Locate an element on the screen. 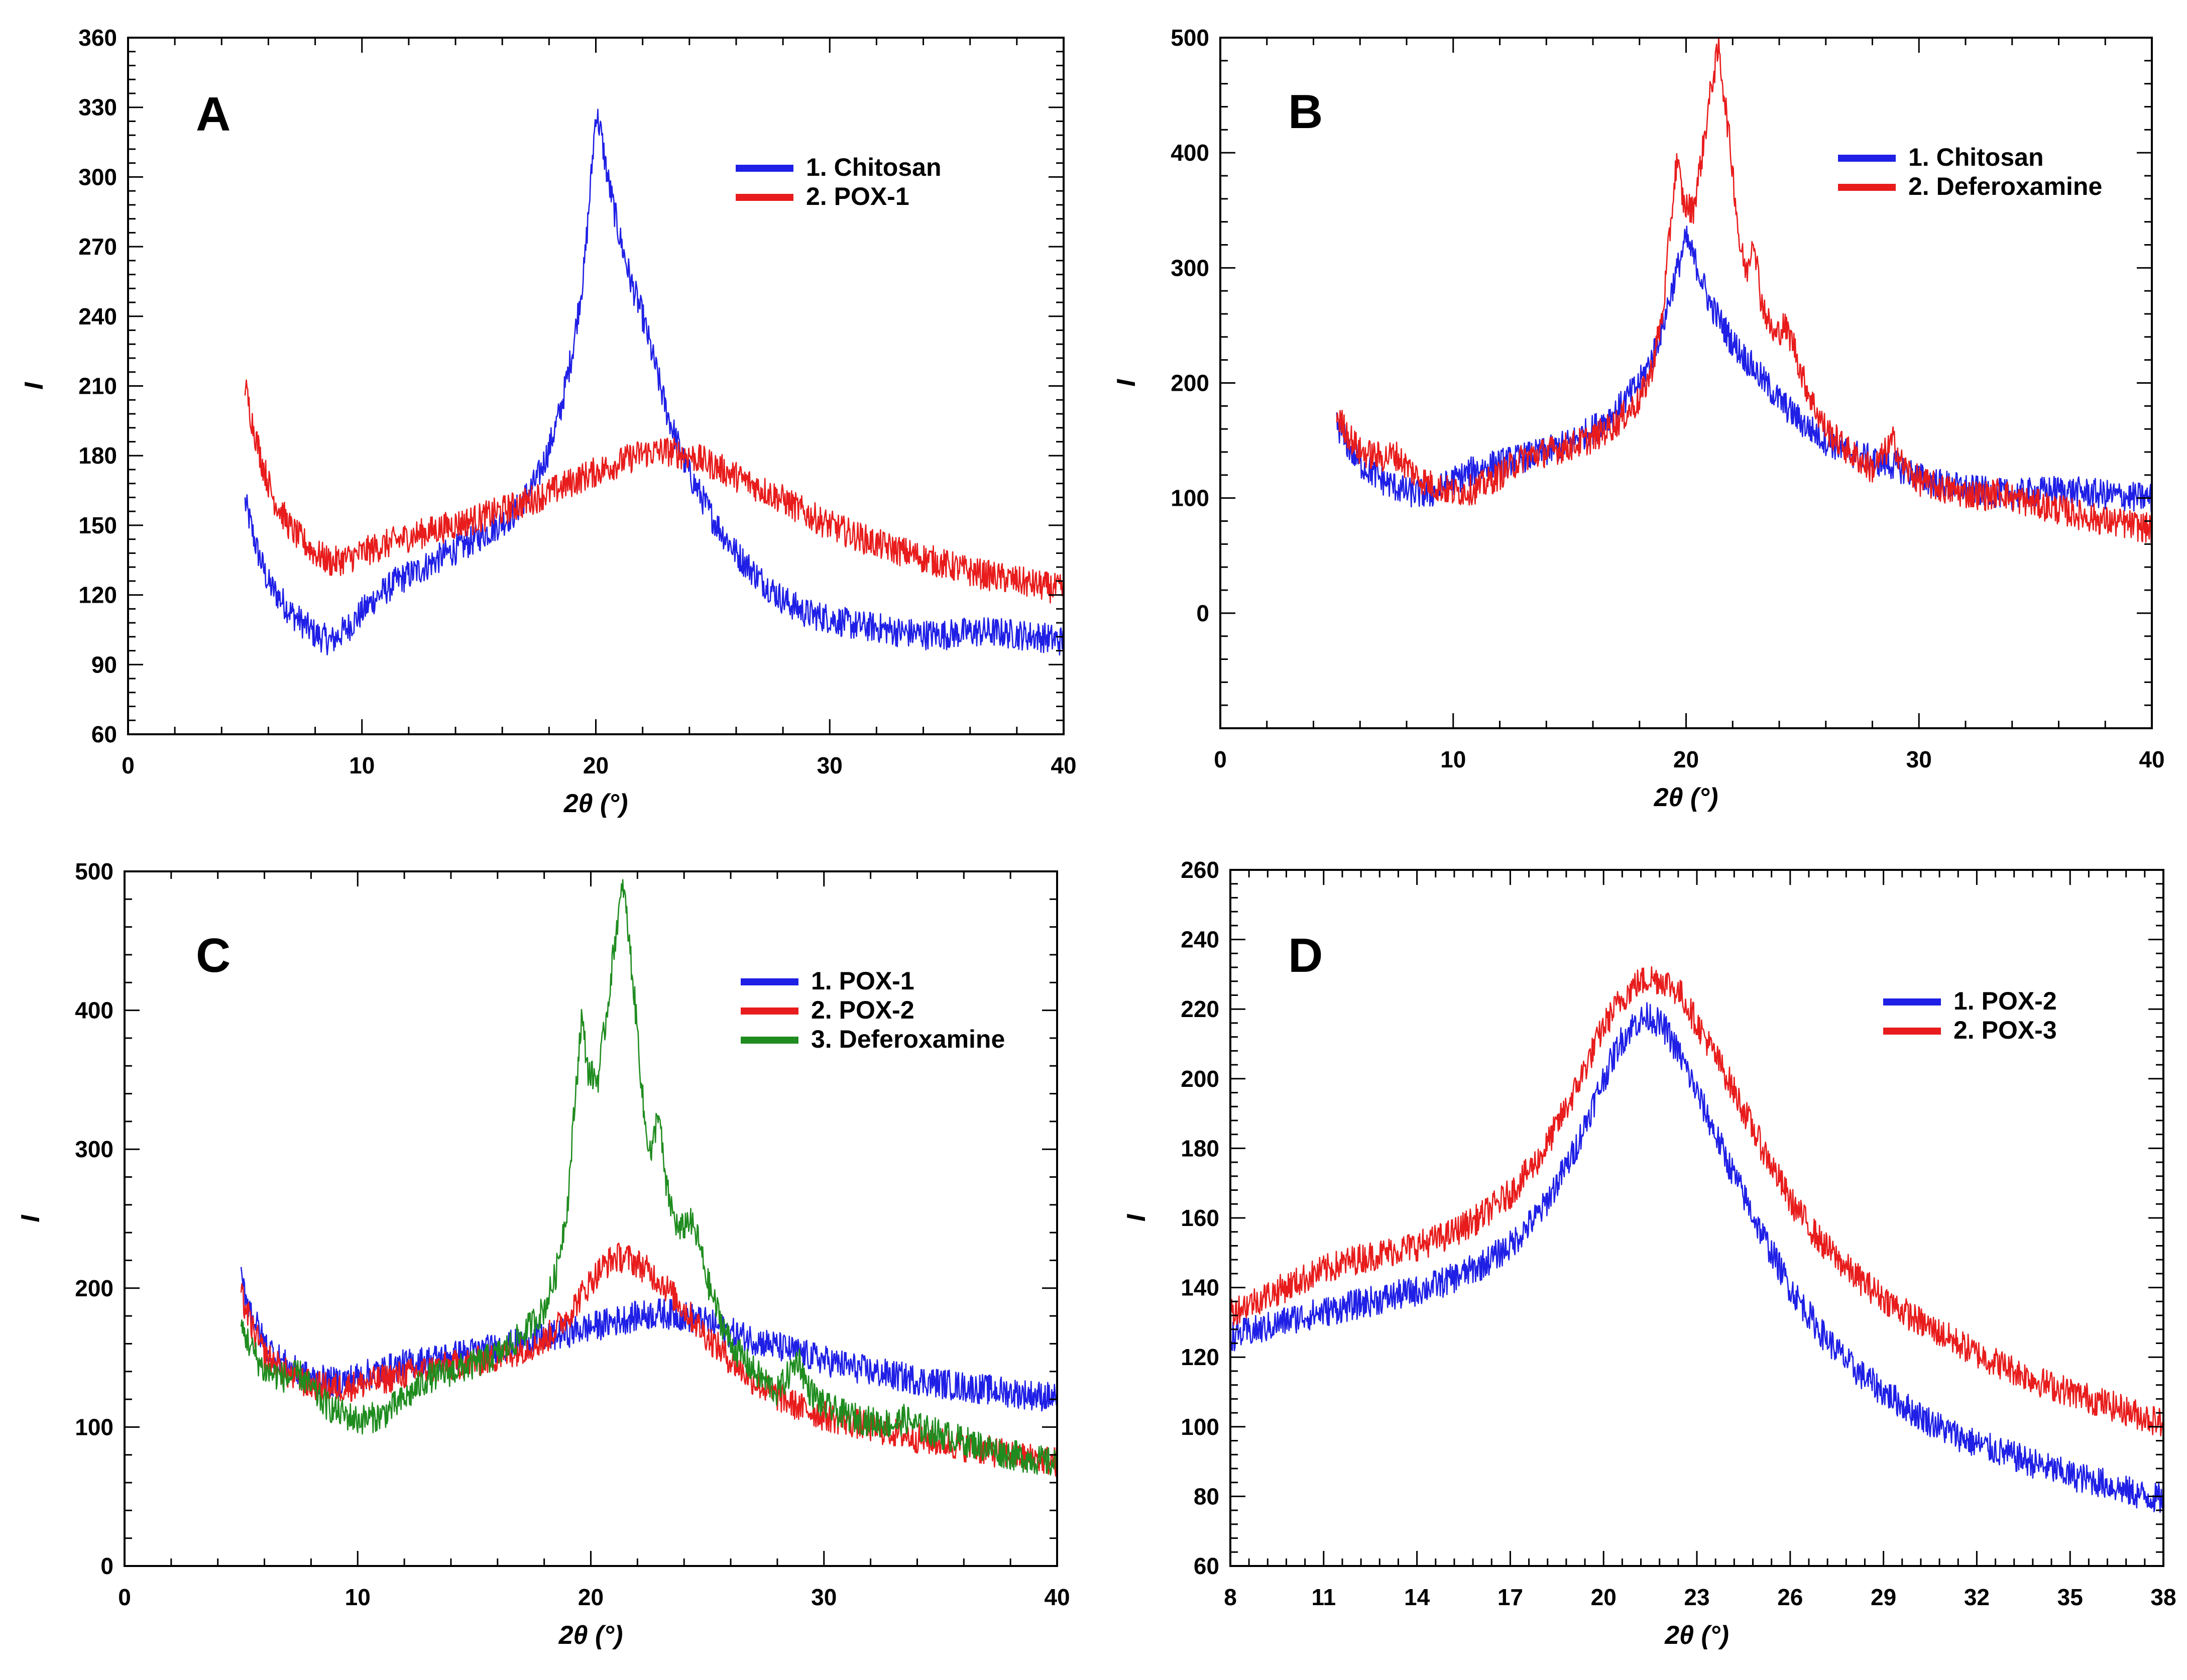  legend: 1. POX-12. POX-23. Deferoxamine is located at coordinates (873, 1010).